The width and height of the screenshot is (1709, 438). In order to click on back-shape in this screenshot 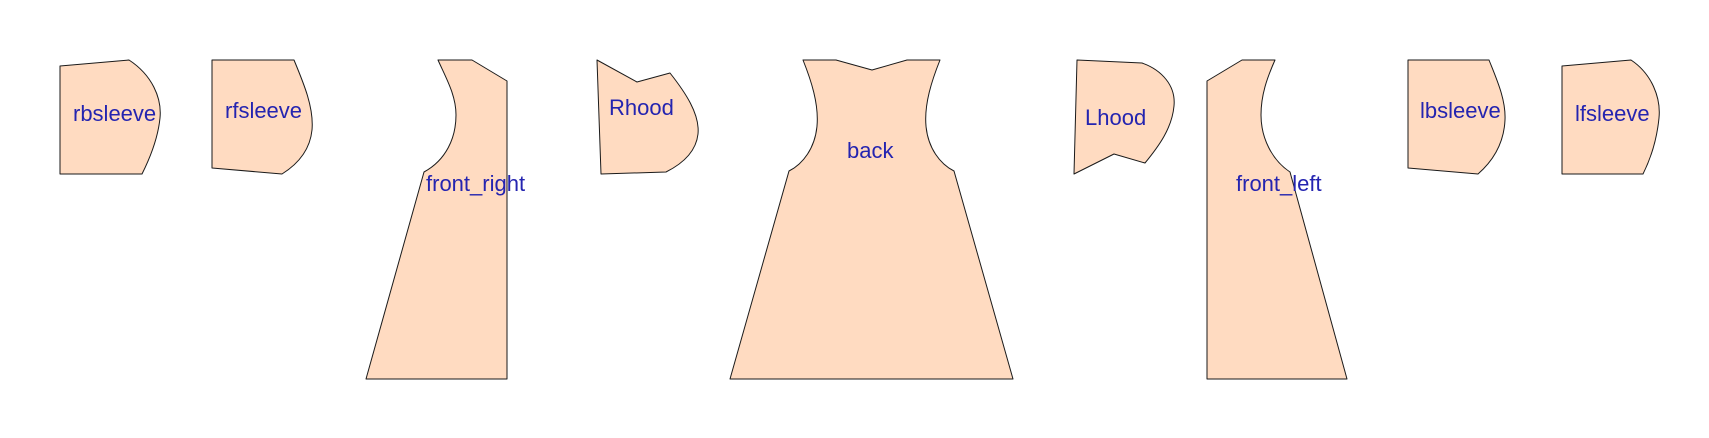, I will do `click(871, 219)`.